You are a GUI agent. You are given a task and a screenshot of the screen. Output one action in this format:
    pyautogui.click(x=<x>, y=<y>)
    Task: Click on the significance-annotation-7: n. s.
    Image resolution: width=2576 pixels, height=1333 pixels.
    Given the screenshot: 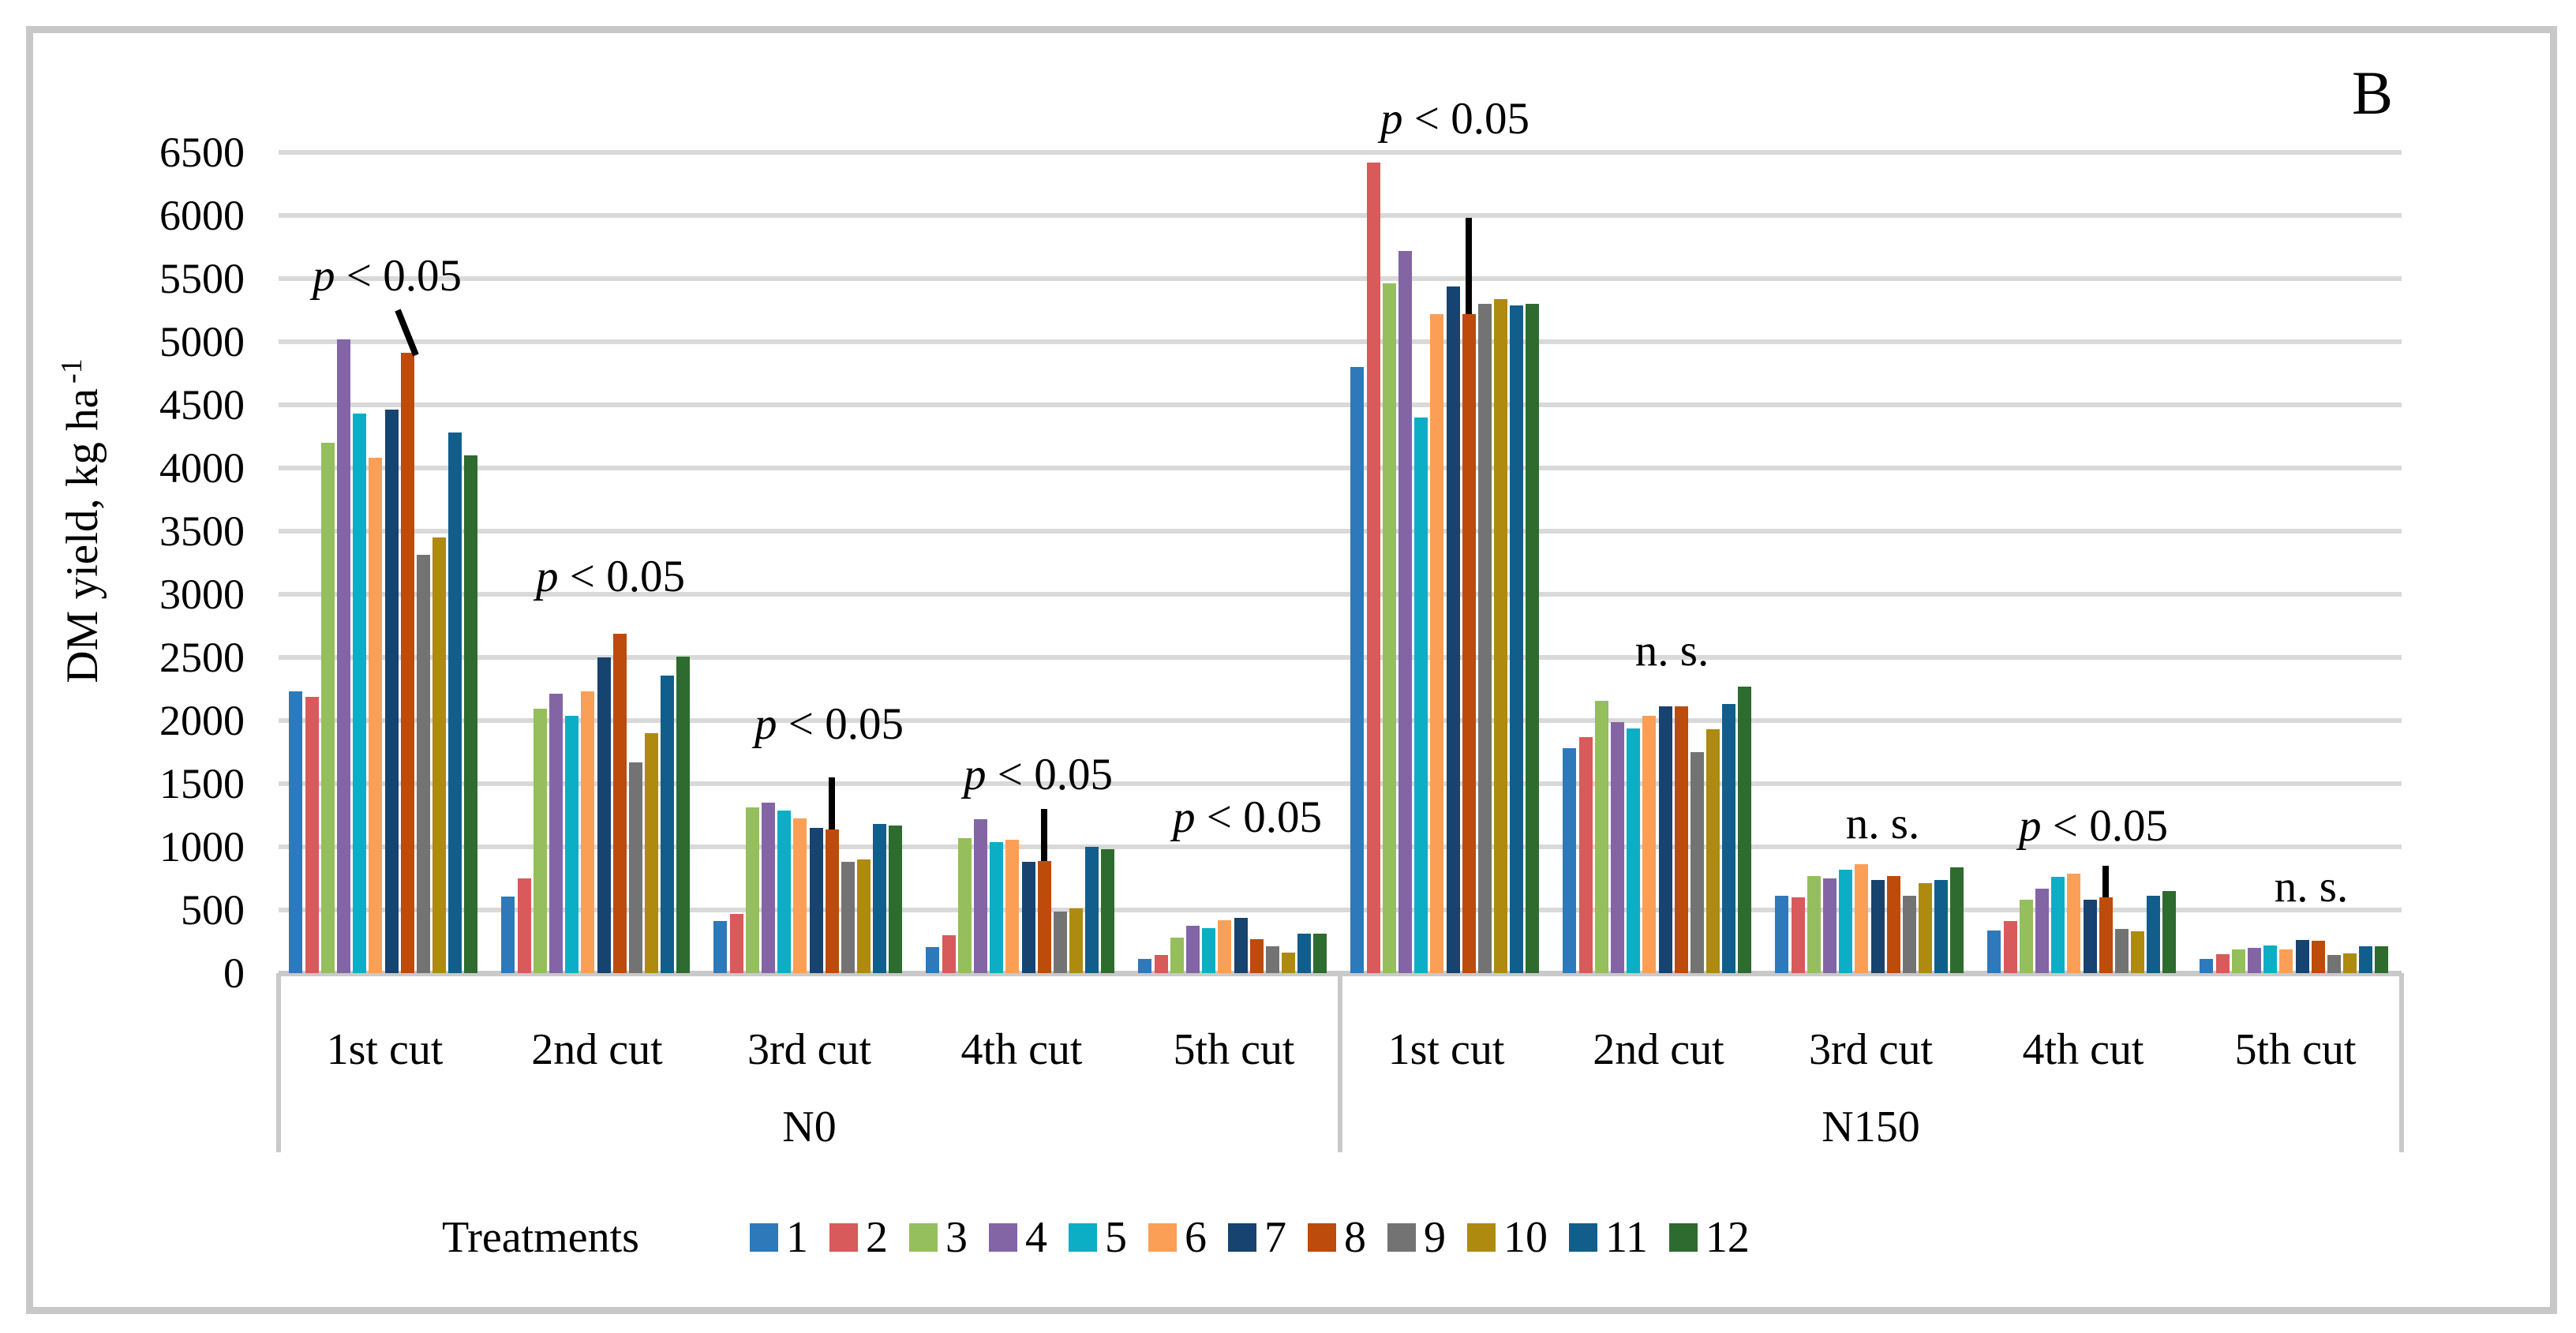 What is the action you would take?
    pyautogui.click(x=1671, y=651)
    